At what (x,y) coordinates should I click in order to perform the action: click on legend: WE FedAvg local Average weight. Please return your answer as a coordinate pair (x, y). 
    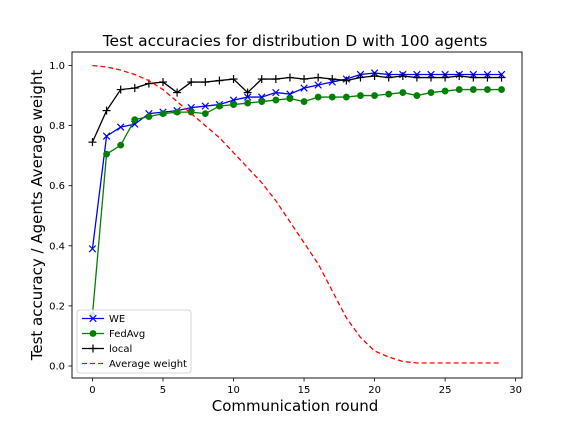
    Looking at the image, I should click on (134, 341).